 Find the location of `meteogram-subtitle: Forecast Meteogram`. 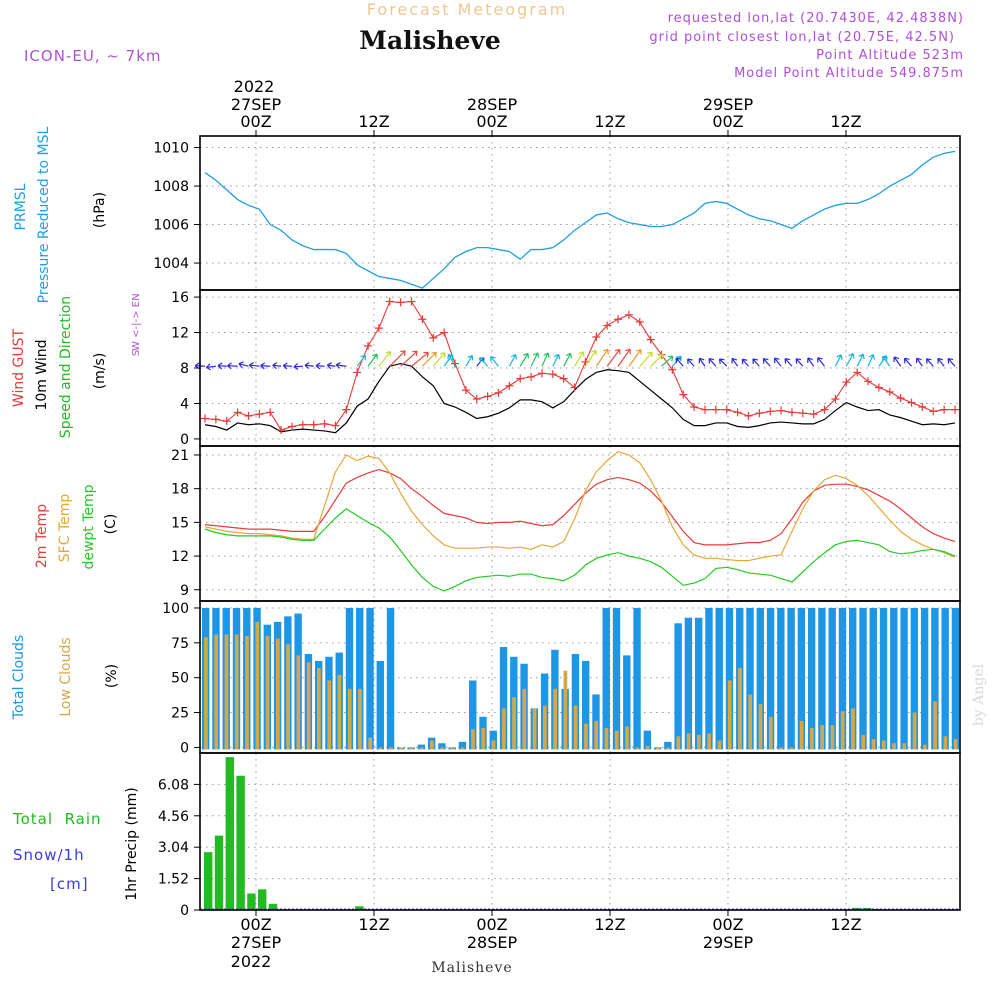

meteogram-subtitle: Forecast Meteogram is located at coordinates (467, 9).